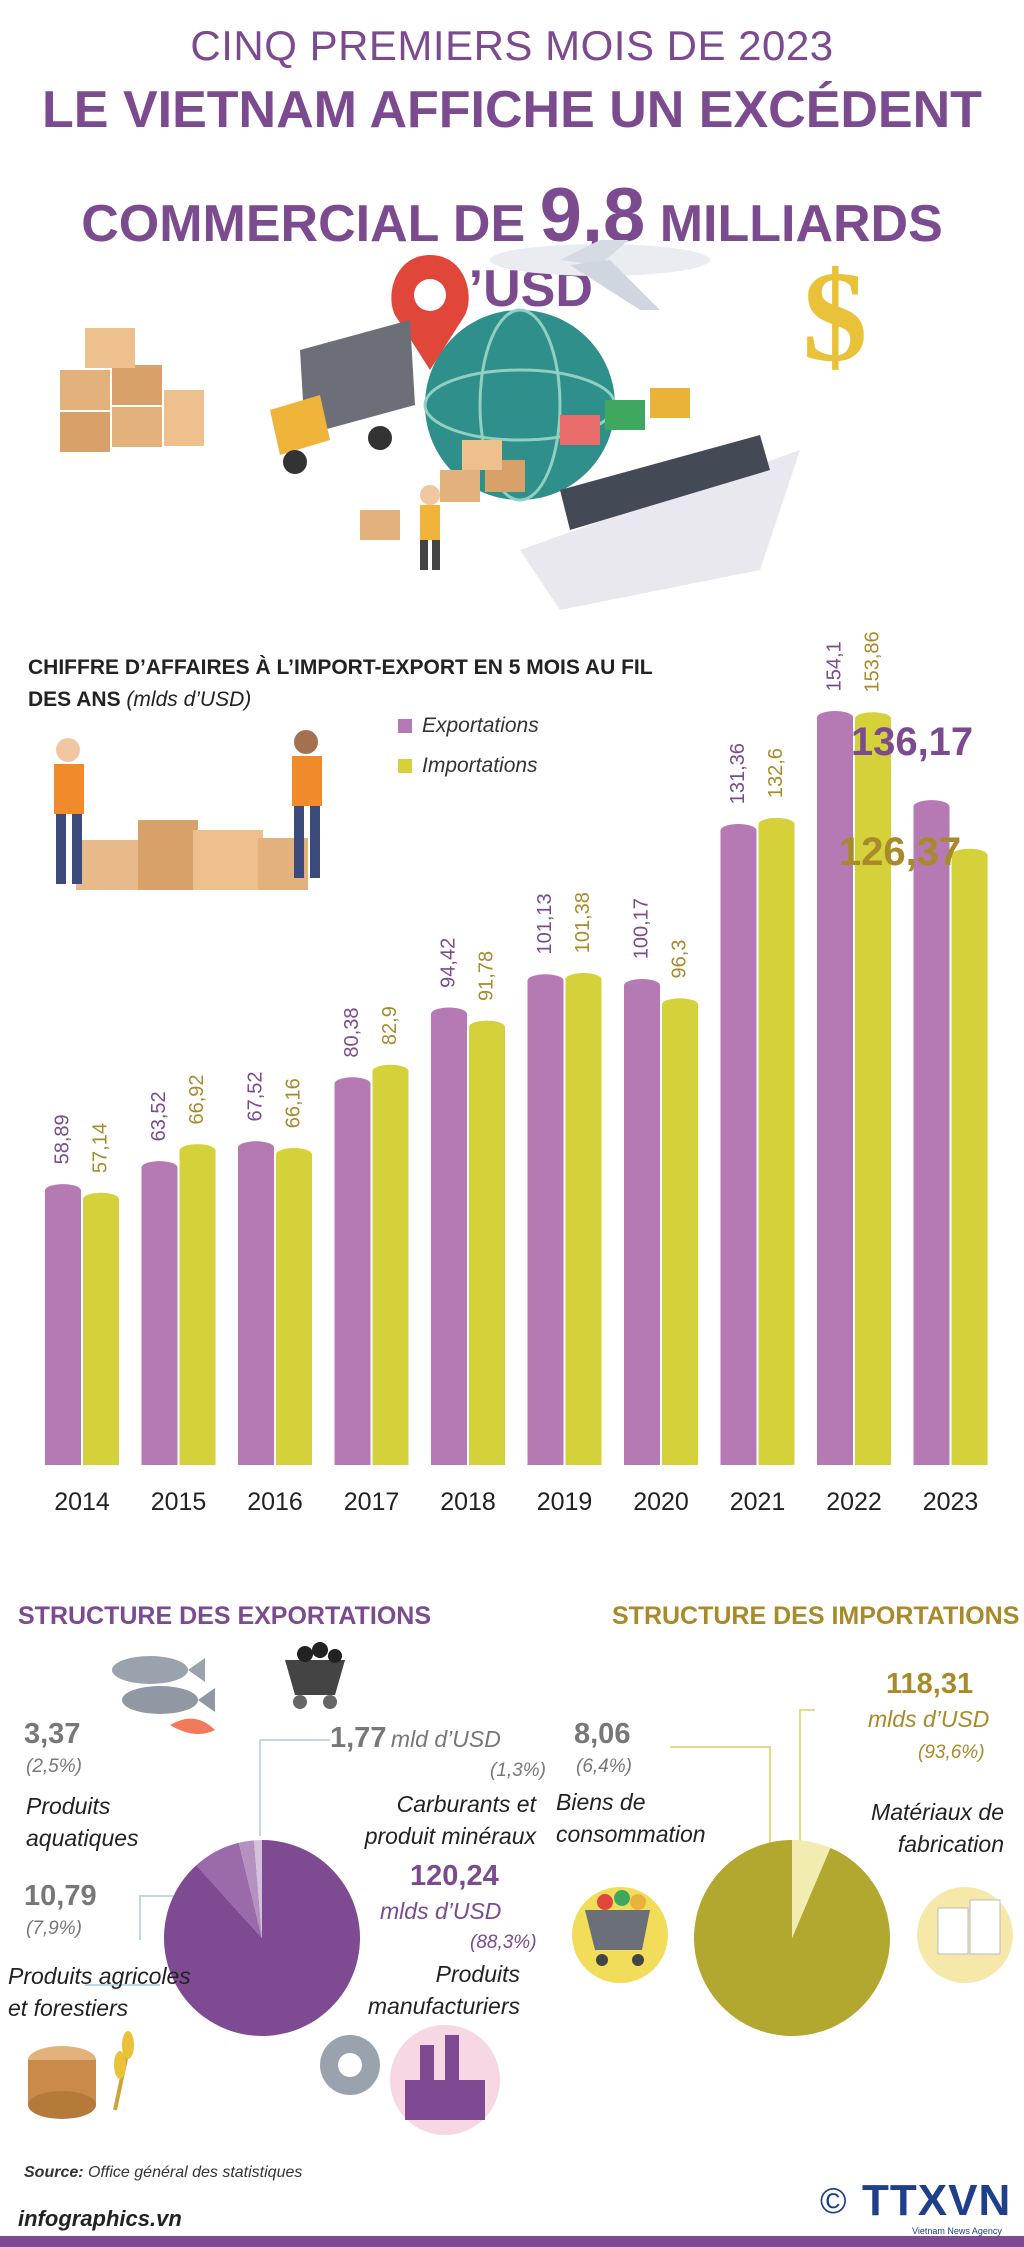  I want to click on footer-bar, so click(512, 2241).